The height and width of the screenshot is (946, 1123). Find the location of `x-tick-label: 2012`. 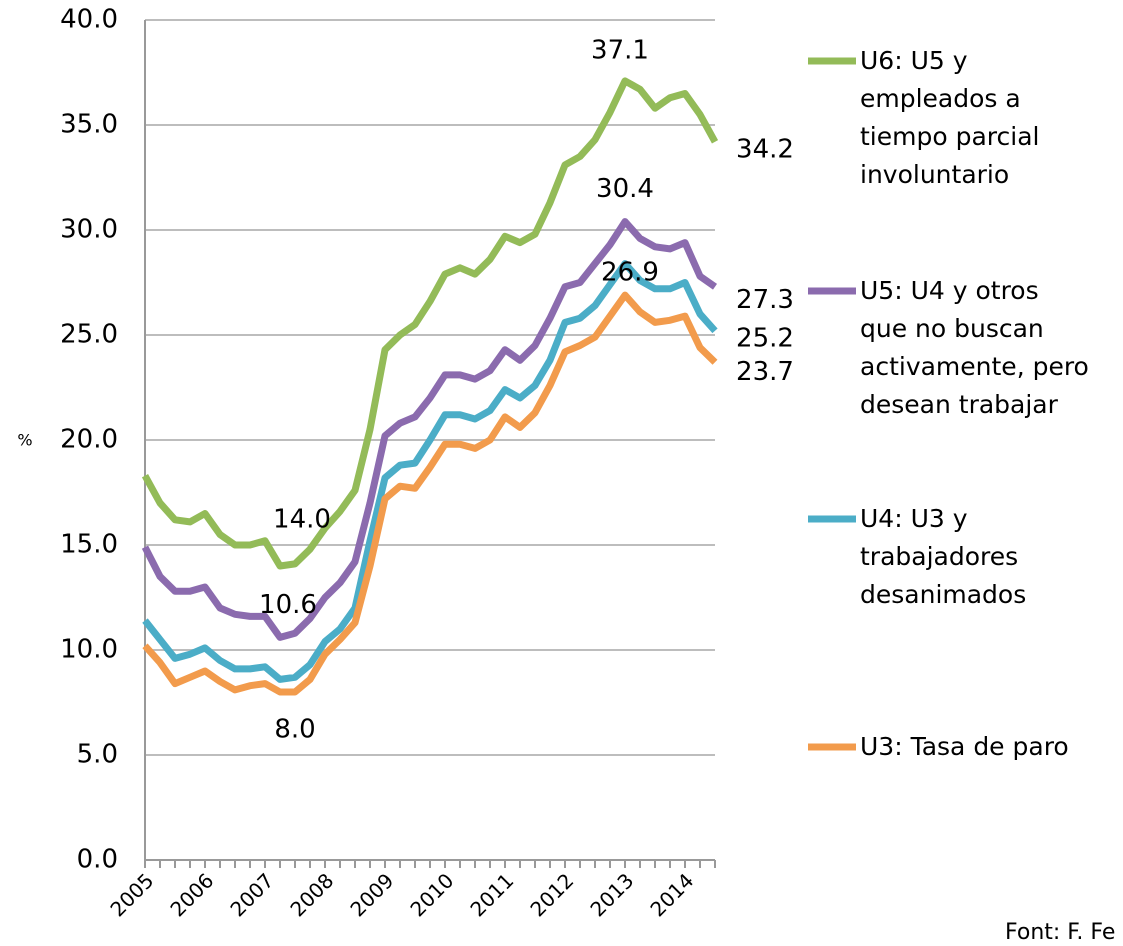

x-tick-label: 2012 is located at coordinates (551, 894).